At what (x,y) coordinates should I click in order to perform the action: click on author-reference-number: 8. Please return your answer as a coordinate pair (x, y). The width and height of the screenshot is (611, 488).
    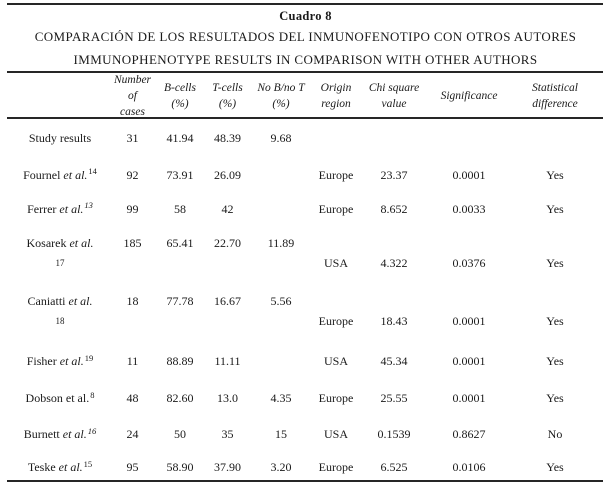
    Looking at the image, I should click on (92, 394).